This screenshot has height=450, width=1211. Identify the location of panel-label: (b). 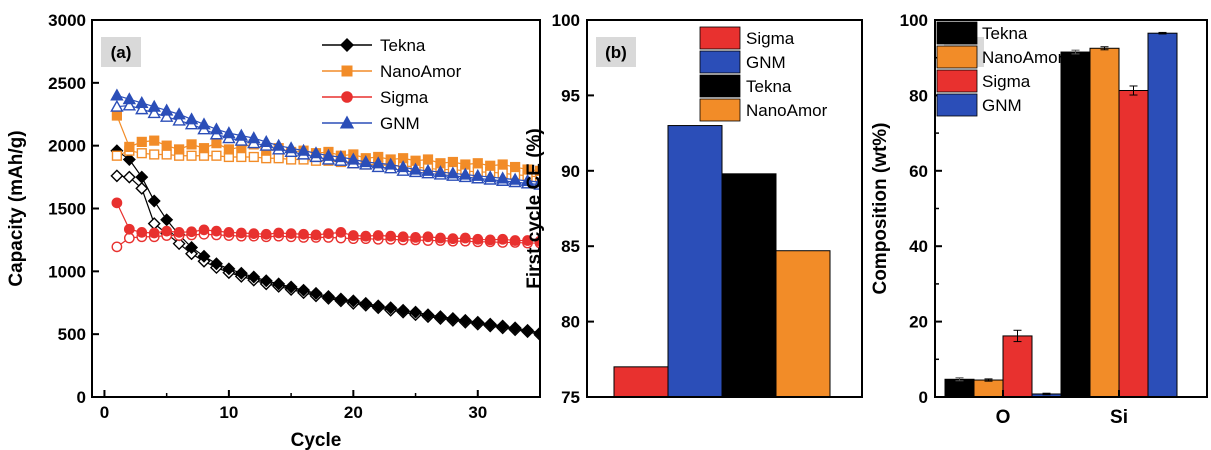
(616, 52).